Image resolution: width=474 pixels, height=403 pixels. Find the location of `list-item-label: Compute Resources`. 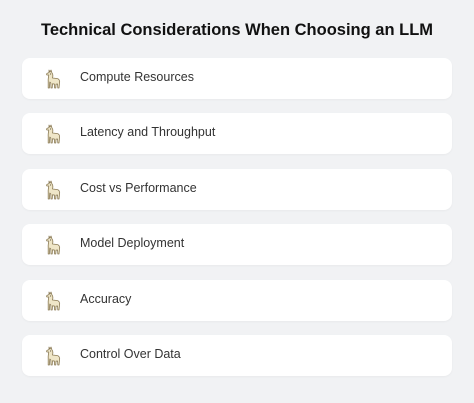

list-item-label: Compute Resources is located at coordinates (137, 77).